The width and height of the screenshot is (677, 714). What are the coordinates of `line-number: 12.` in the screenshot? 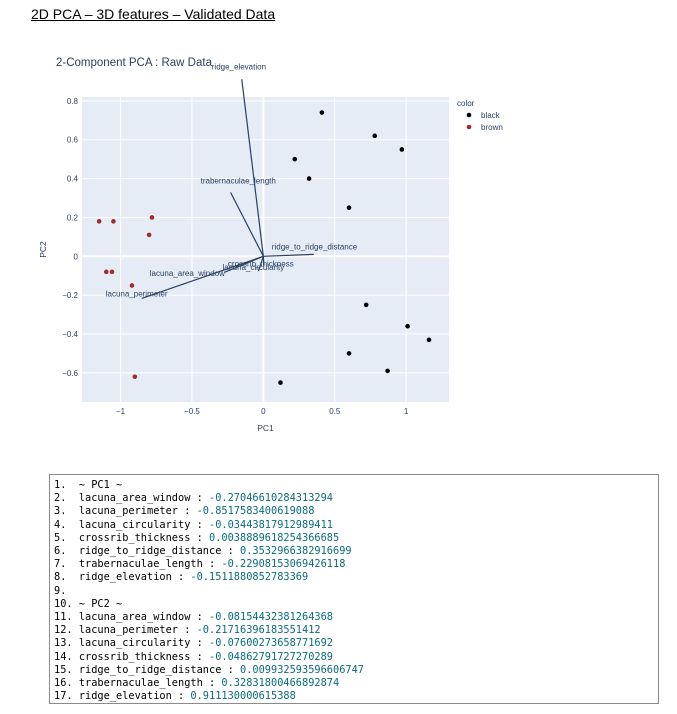 It's located at (63, 630).